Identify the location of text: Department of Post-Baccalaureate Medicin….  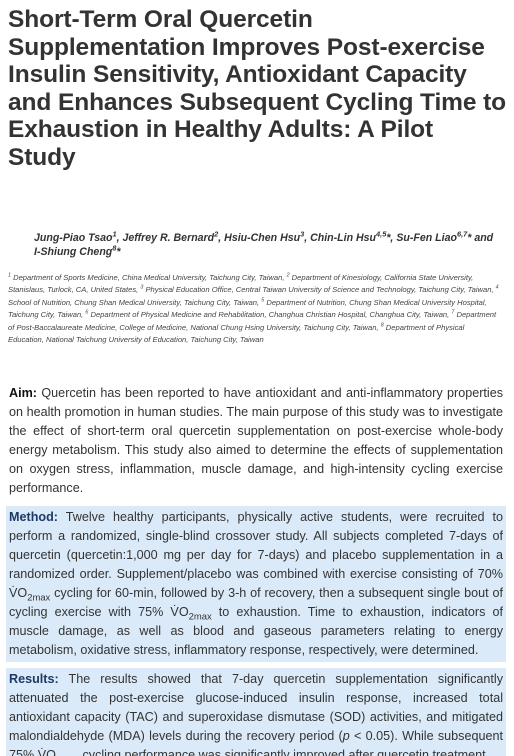
(252, 321).